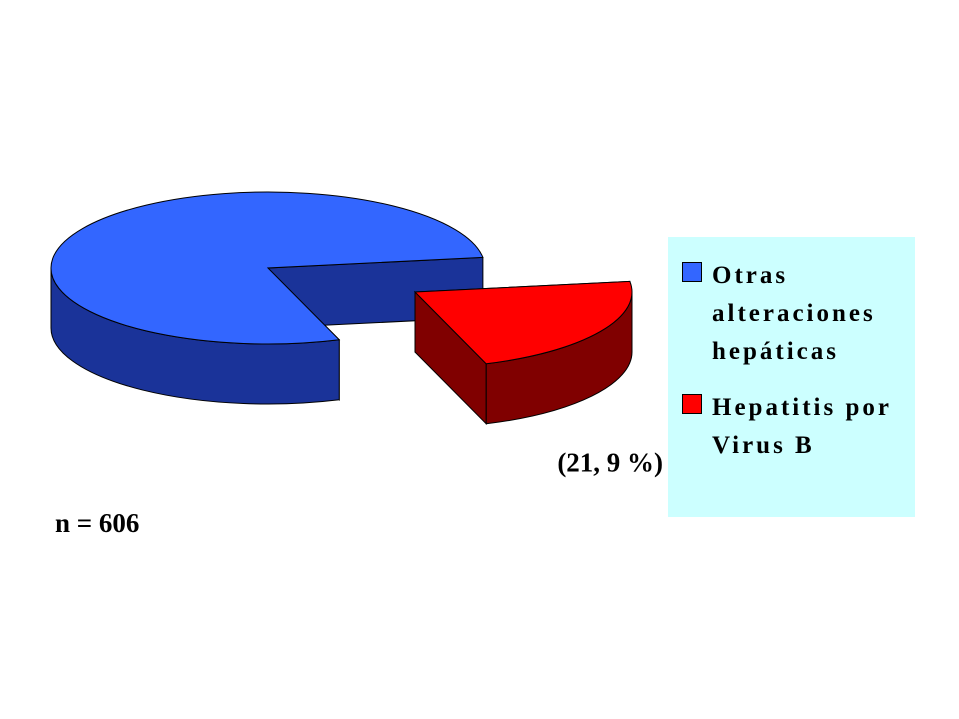 This screenshot has height=719, width=959. I want to click on legend-label: Otras alteraciones hepáticas, so click(794, 313).